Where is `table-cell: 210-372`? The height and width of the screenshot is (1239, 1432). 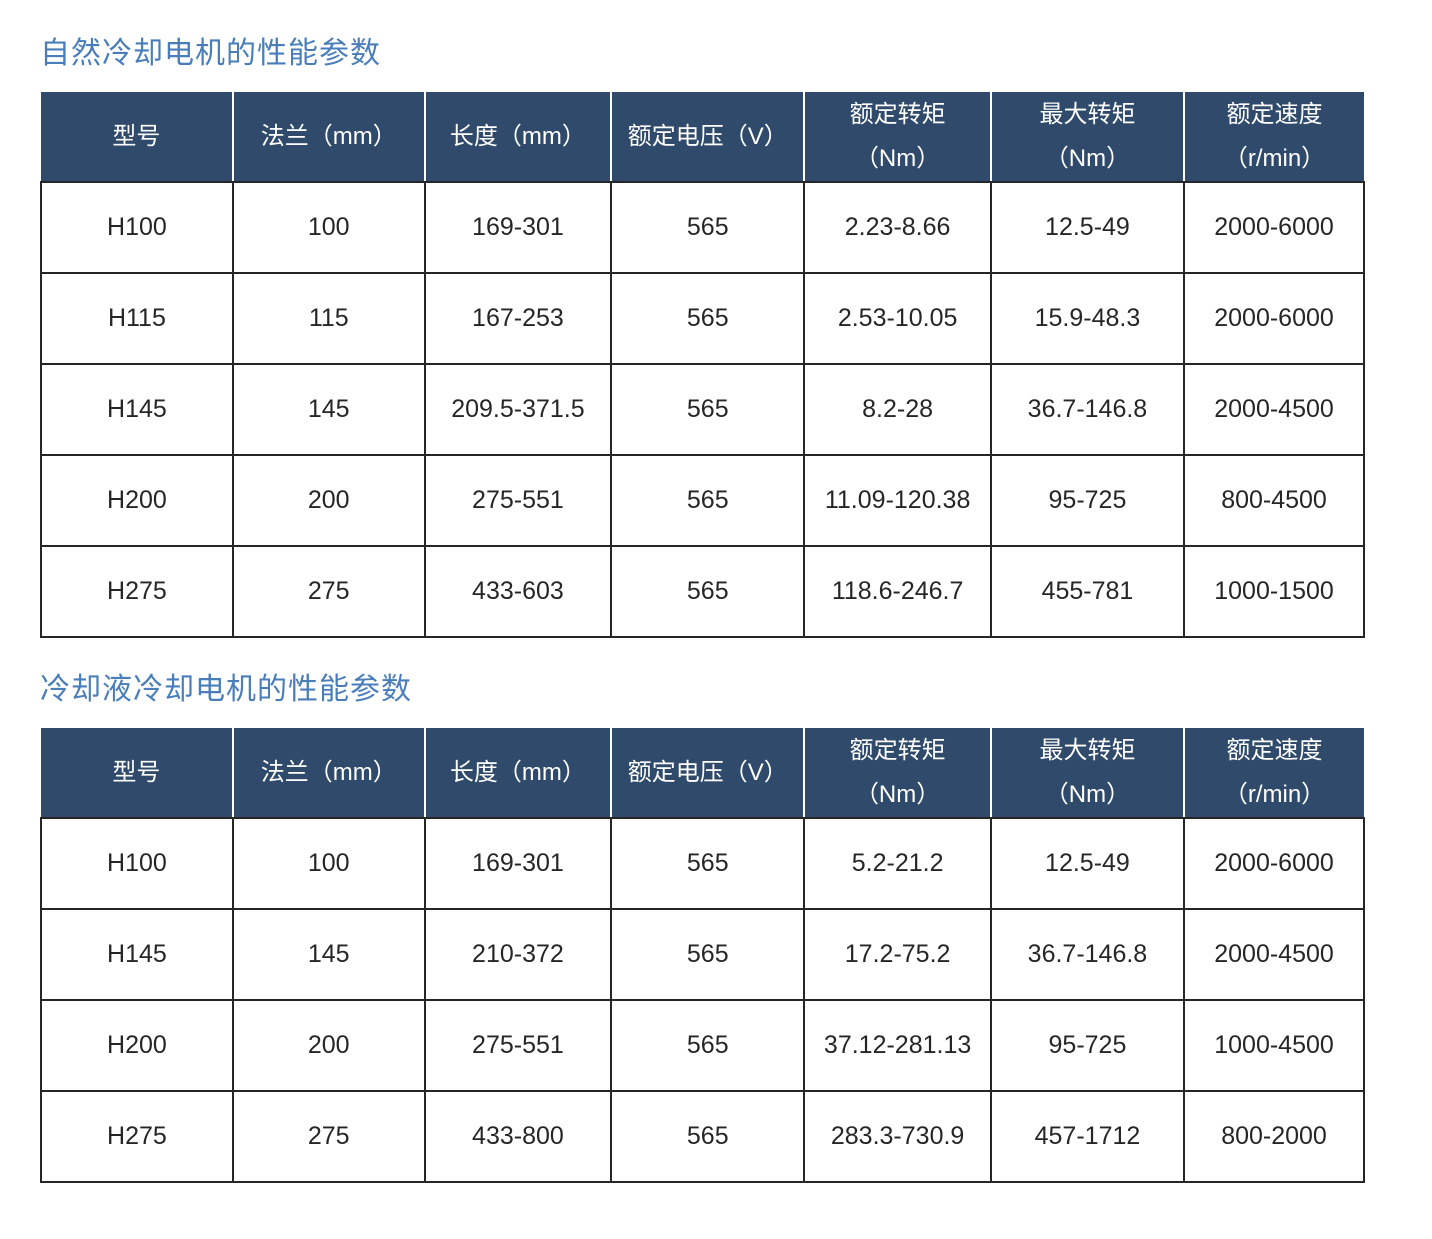 table-cell: 210-372 is located at coordinates (518, 954).